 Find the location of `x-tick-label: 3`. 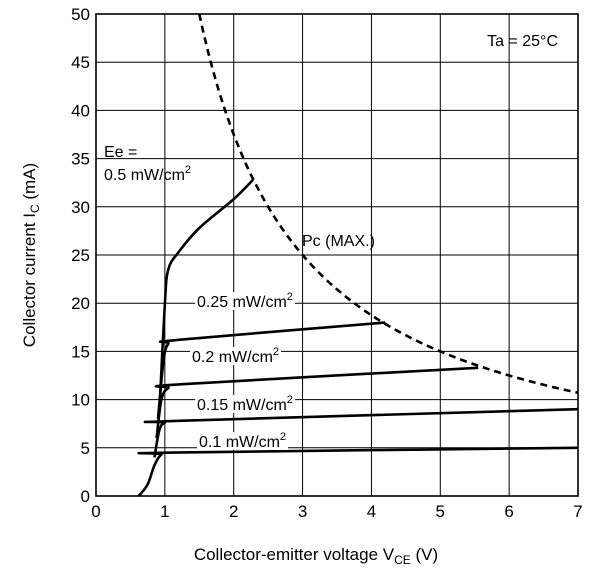

x-tick-label: 3 is located at coordinates (302, 511).